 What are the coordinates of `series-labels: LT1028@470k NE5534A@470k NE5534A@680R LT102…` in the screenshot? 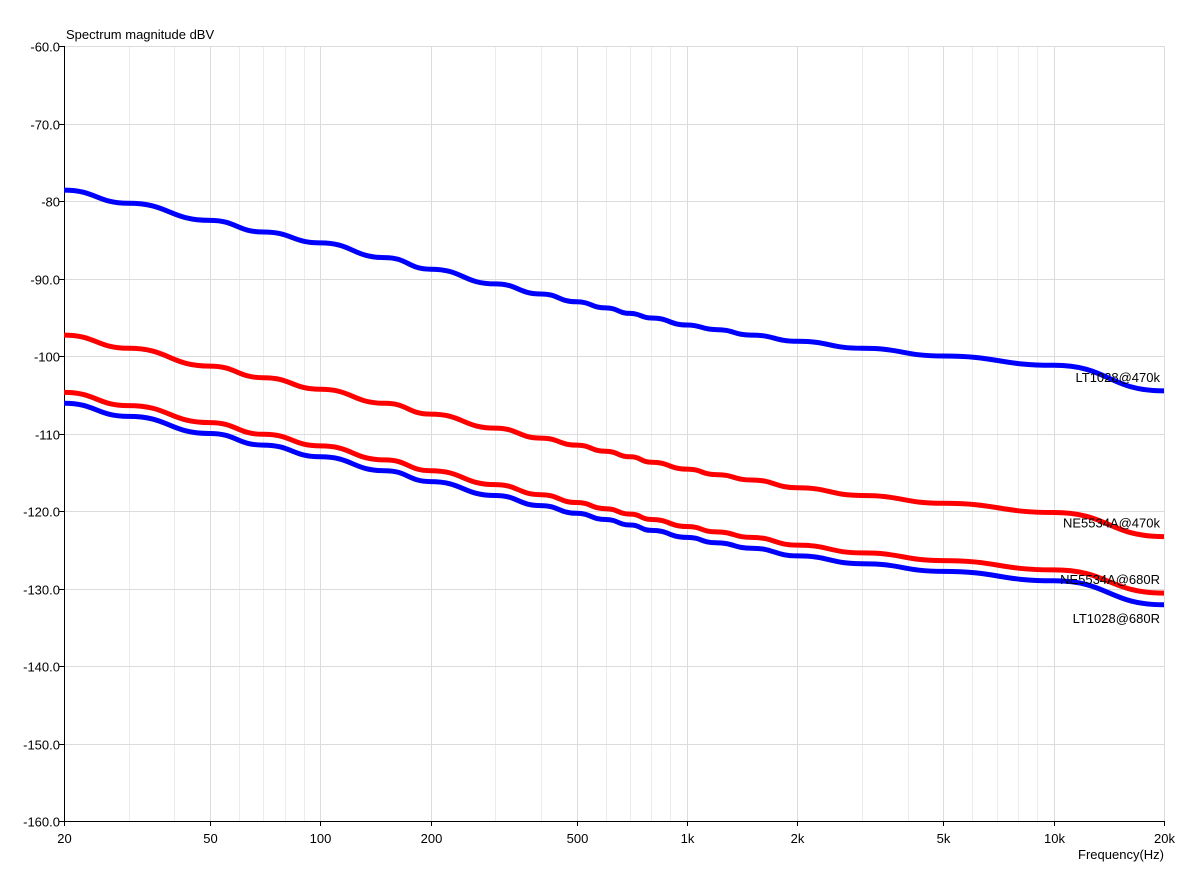 It's located at (1110, 498).